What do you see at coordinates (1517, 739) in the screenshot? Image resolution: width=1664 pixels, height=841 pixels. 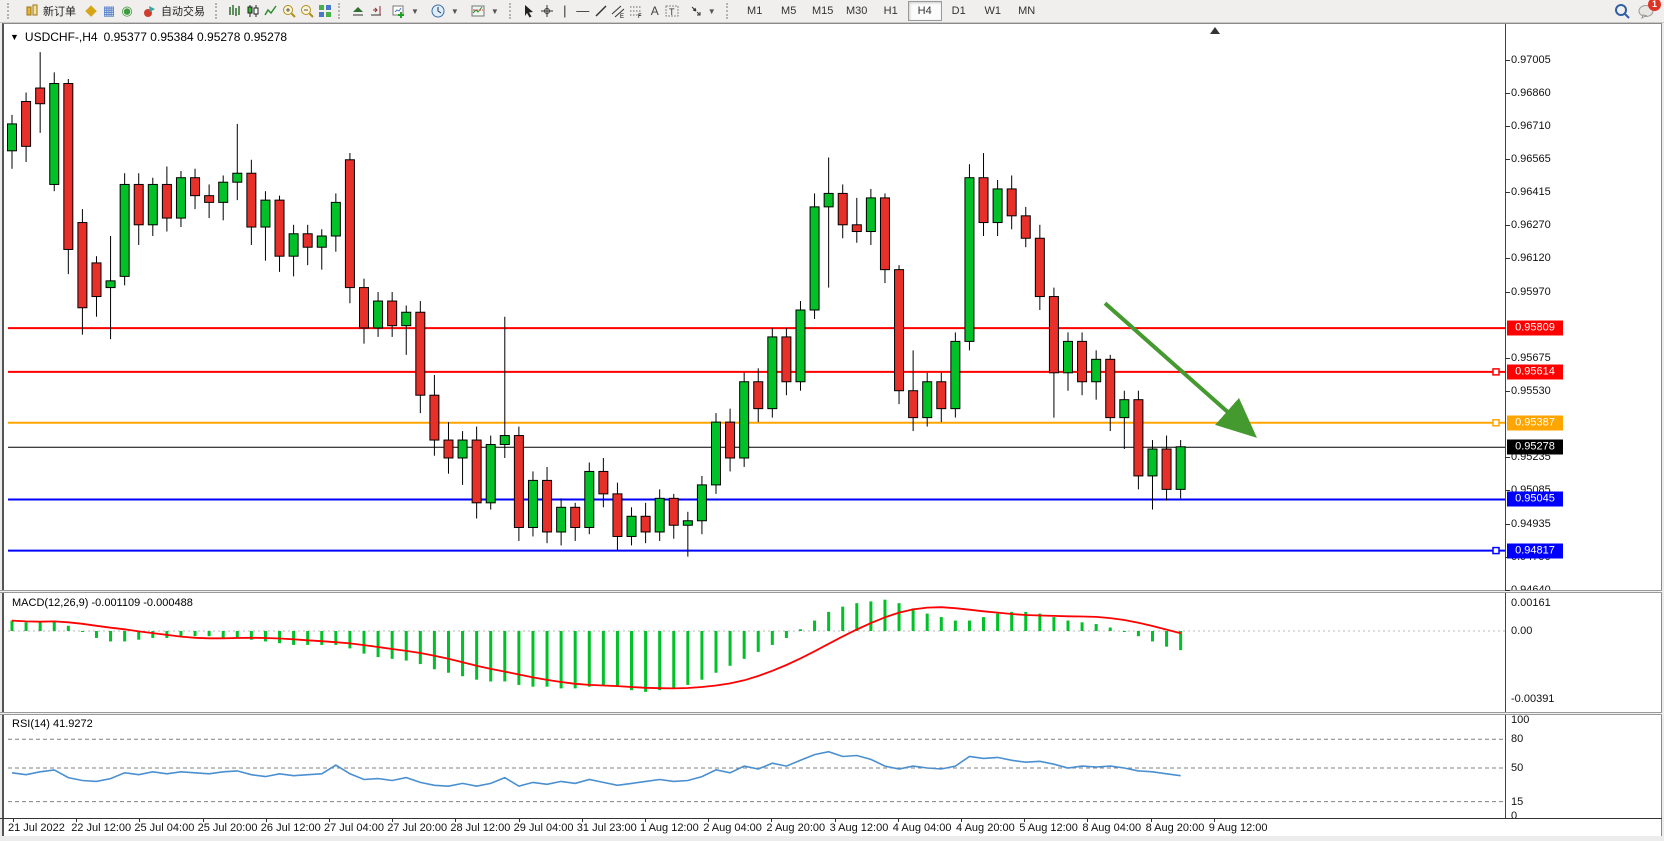 I see `rsi-axis-label: 80` at bounding box center [1517, 739].